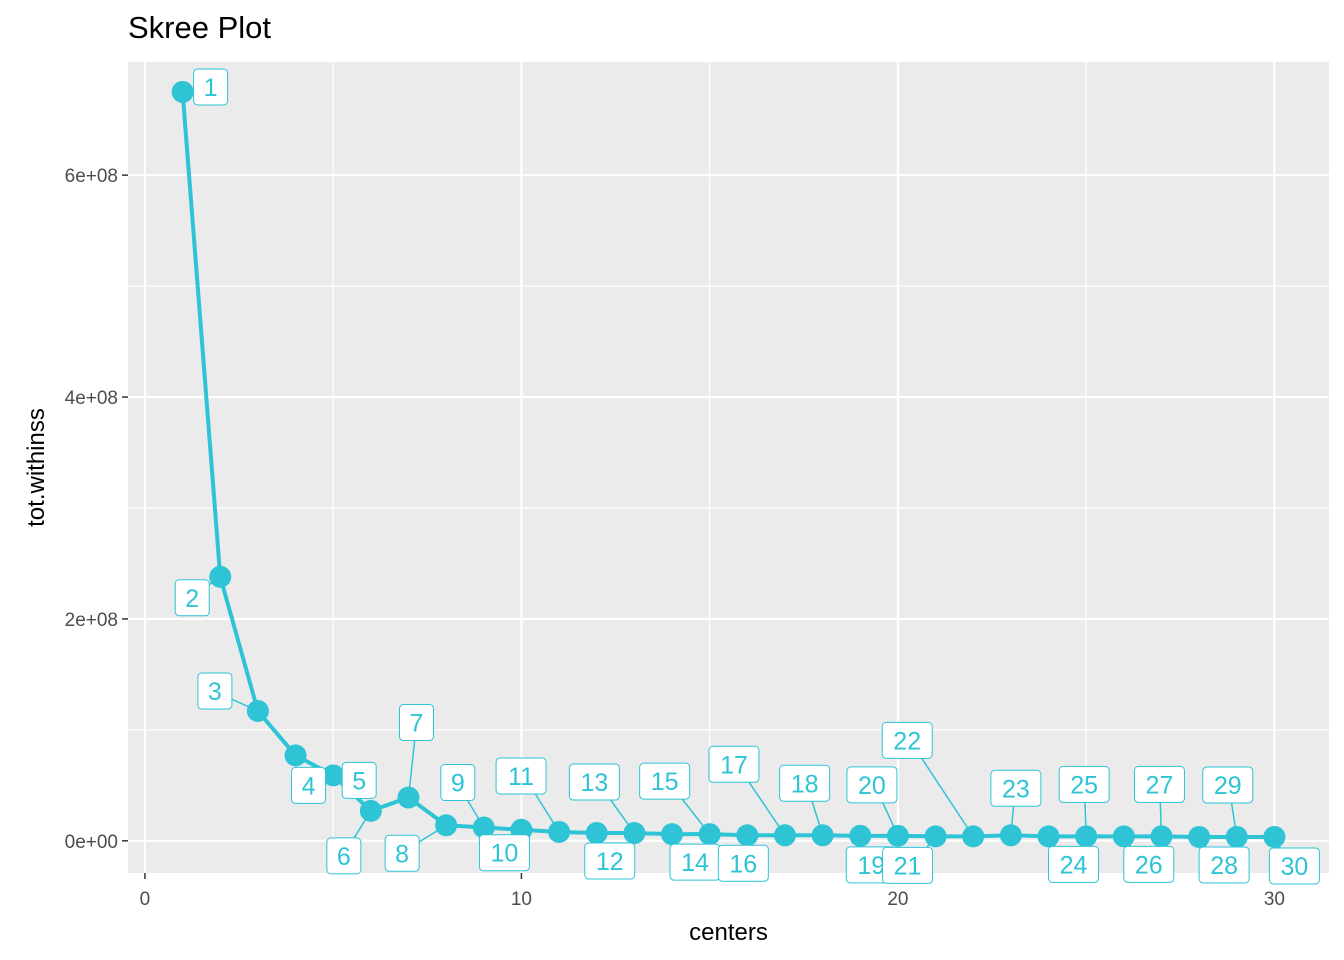 Image resolution: width=1344 pixels, height=960 pixels. I want to click on point-label-text: 28, so click(1224, 866).